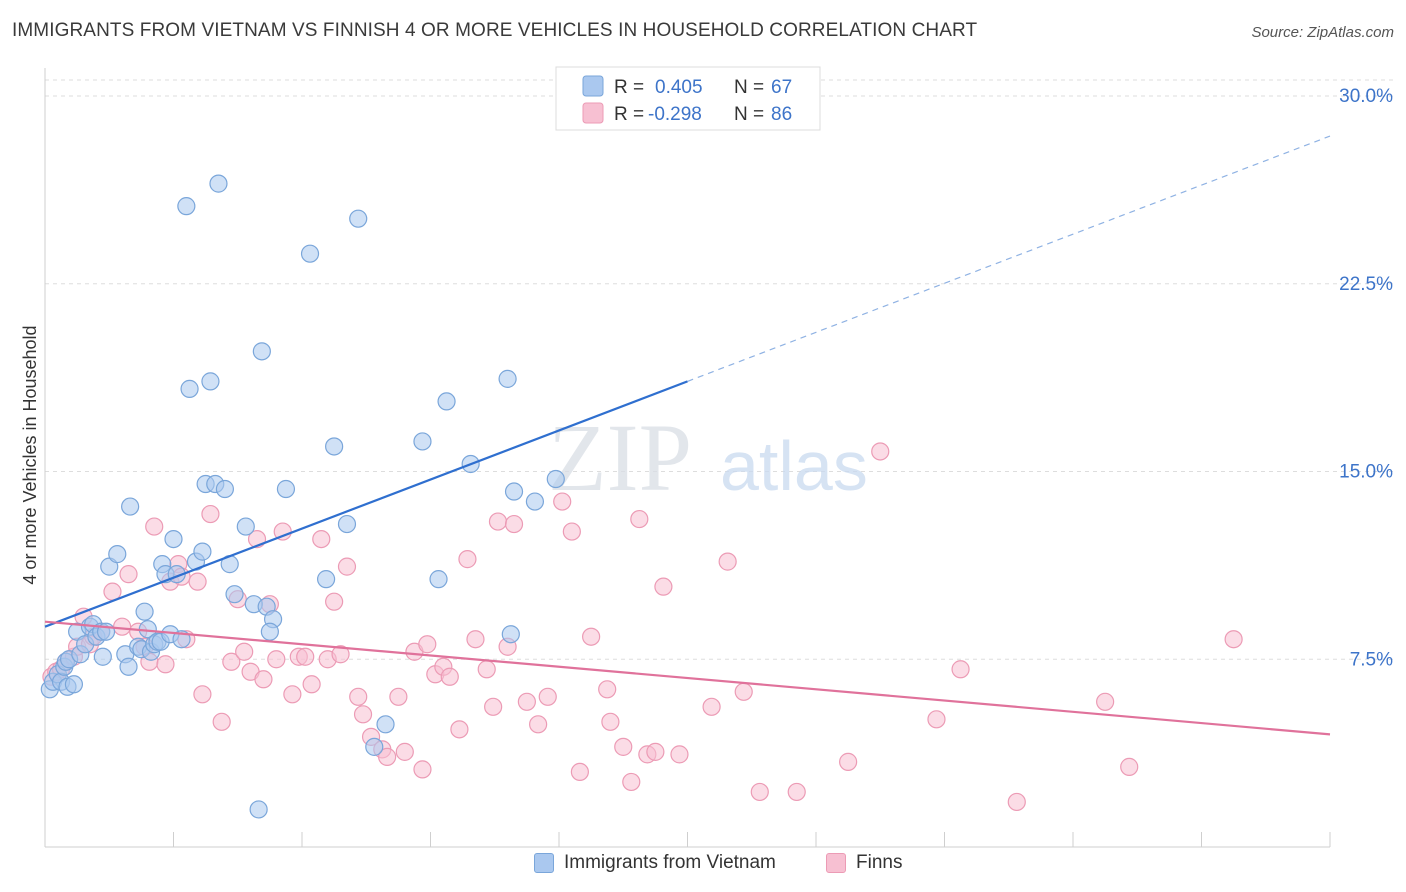 This screenshot has width=1406, height=892. What do you see at coordinates (629, 114) in the screenshot?
I see `legend-r-label-finns: R =` at bounding box center [629, 114].